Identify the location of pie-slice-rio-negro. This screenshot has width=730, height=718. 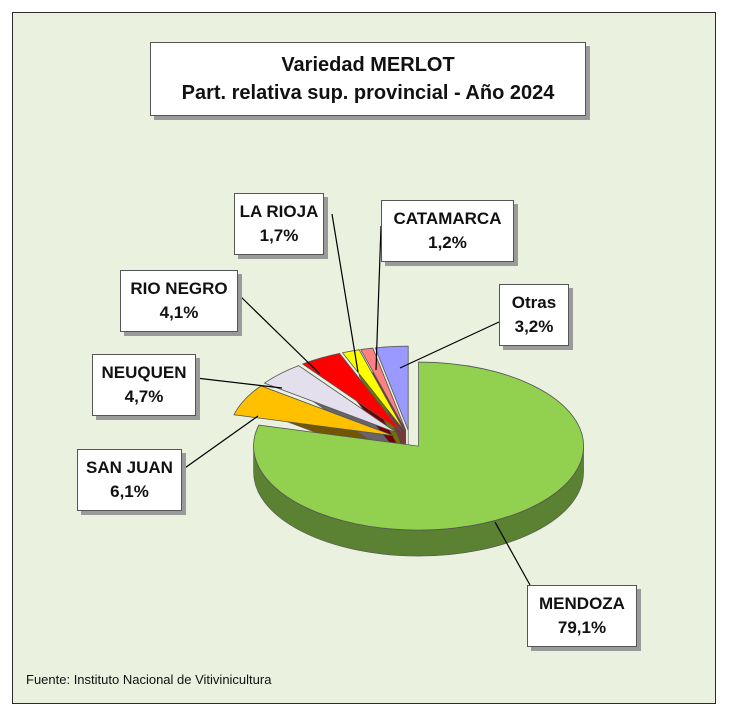
(351, 392).